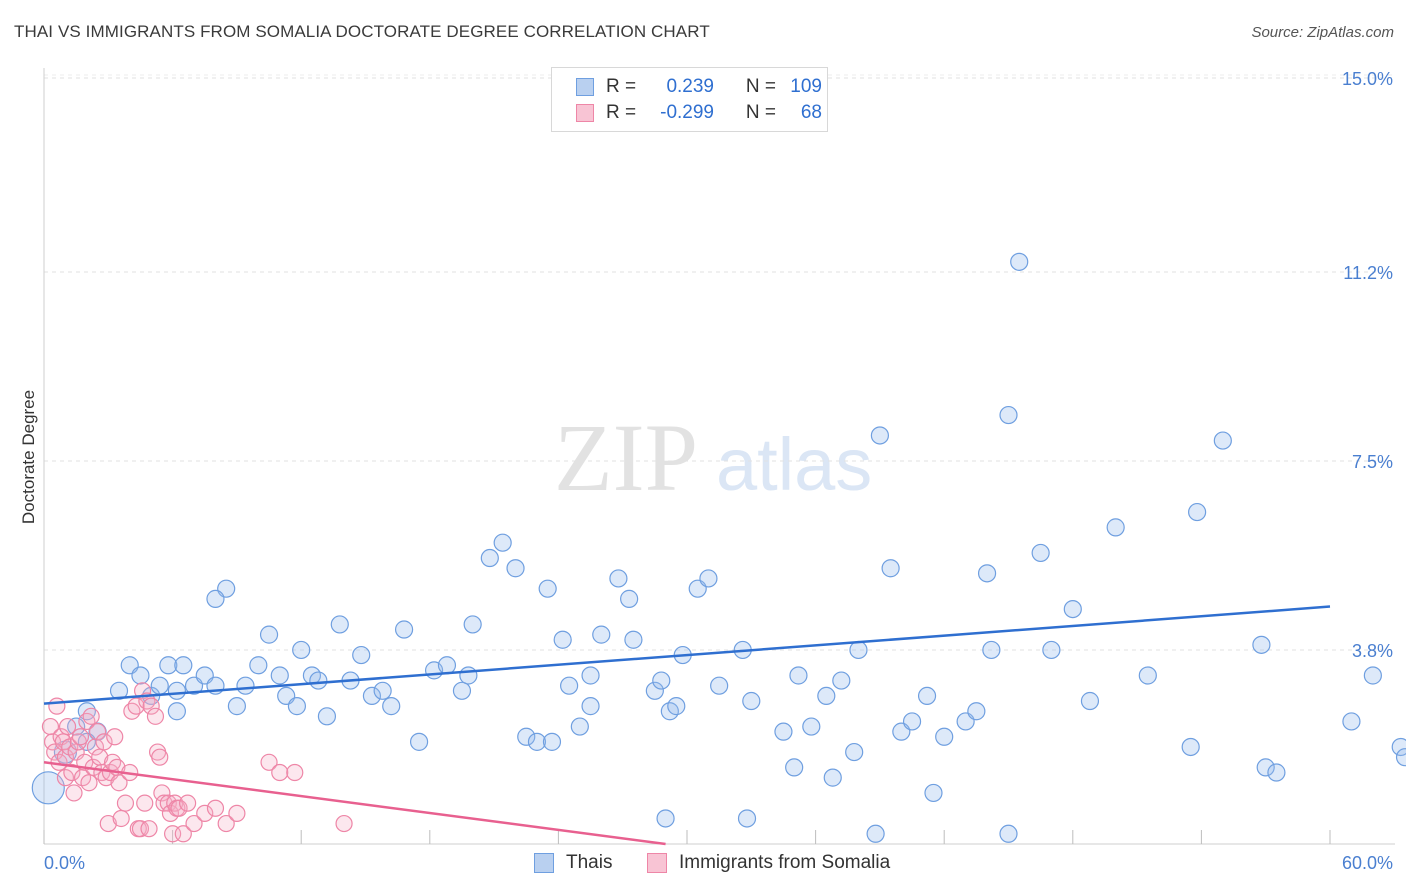 This screenshot has height=892, width=1406. Describe the element at coordinates (794, 464) in the screenshot. I see `watermark-atlas: atlas` at that location.